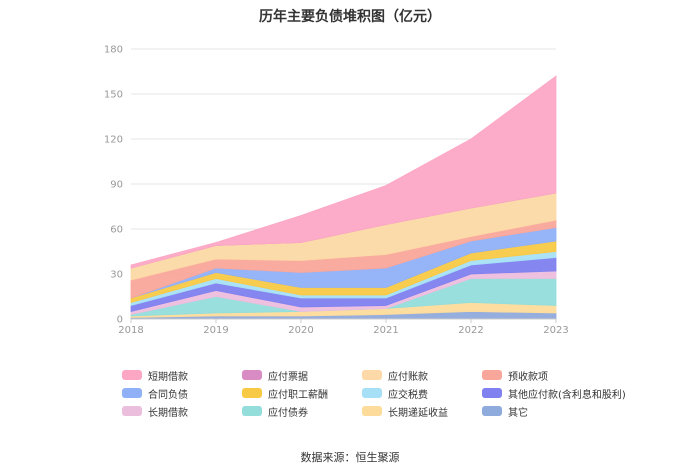 The image size is (700, 473). I want to click on legend-item: 应付票据, so click(302, 375).